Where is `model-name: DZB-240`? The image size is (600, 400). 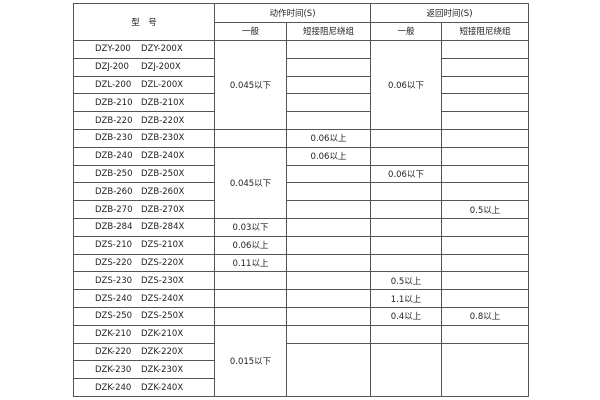
model-name: DZB-240 is located at coordinates (114, 156).